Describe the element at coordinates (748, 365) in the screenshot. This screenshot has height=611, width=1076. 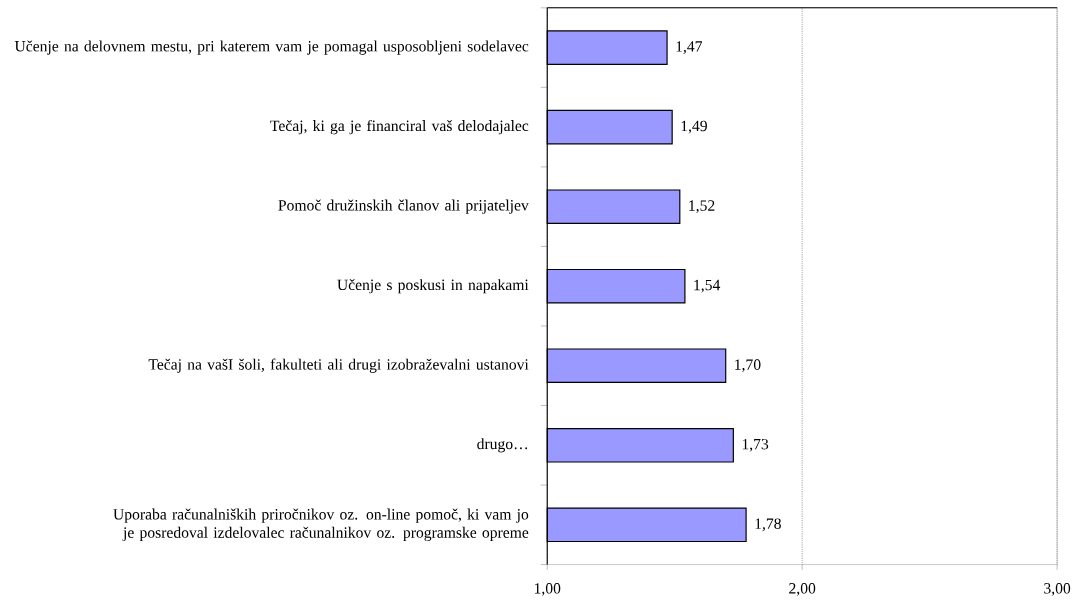
I see `data-label: 1,70` at that location.